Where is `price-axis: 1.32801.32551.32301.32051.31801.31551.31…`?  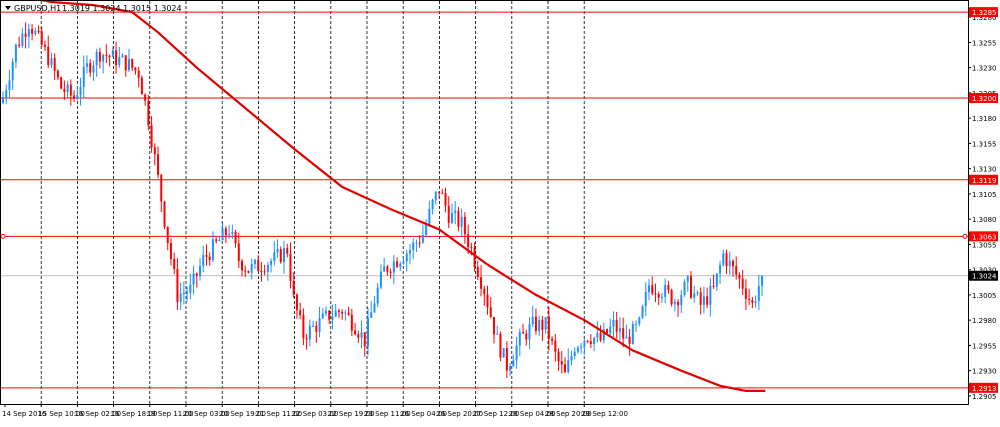
price-axis: 1.32801.32551.32301.32051.31801.31551.31… is located at coordinates (983, 204).